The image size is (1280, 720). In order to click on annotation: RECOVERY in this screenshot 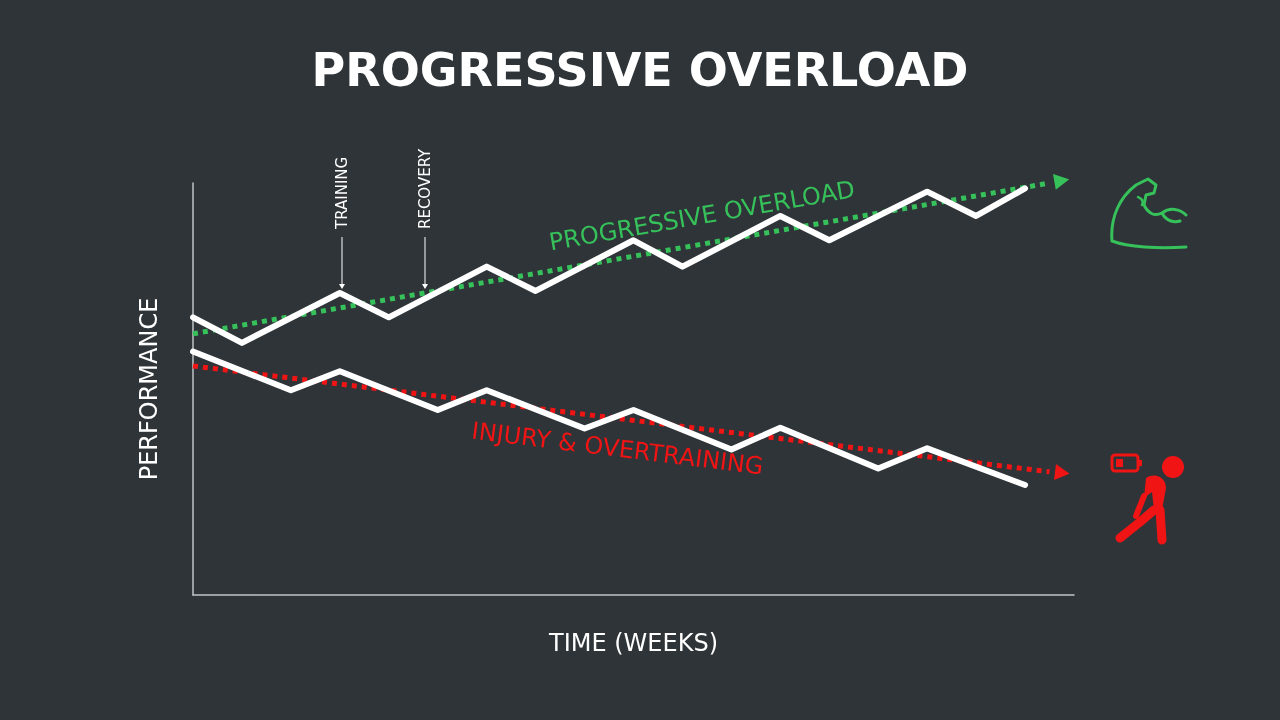, I will do `click(425, 188)`.